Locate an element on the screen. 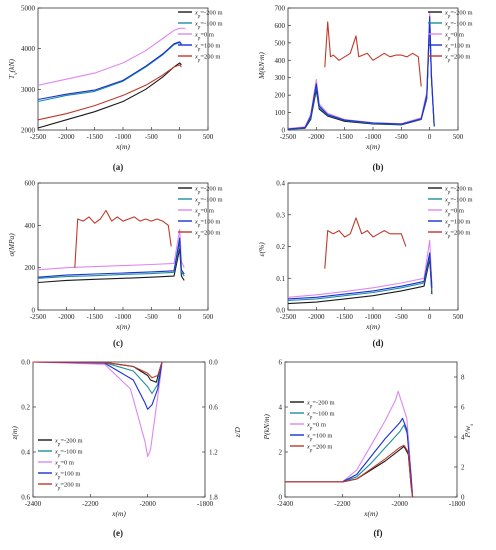 The height and width of the screenshot is (550, 496). y-tick-label: 0.6 is located at coordinates (25, 498).